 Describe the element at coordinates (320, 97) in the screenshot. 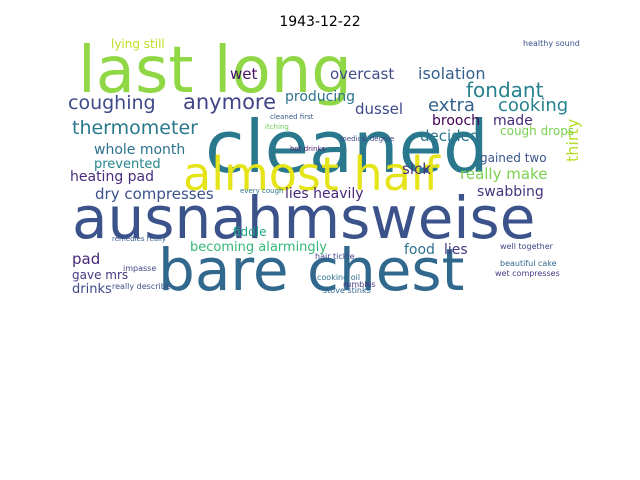

I see `word: producing` at that location.